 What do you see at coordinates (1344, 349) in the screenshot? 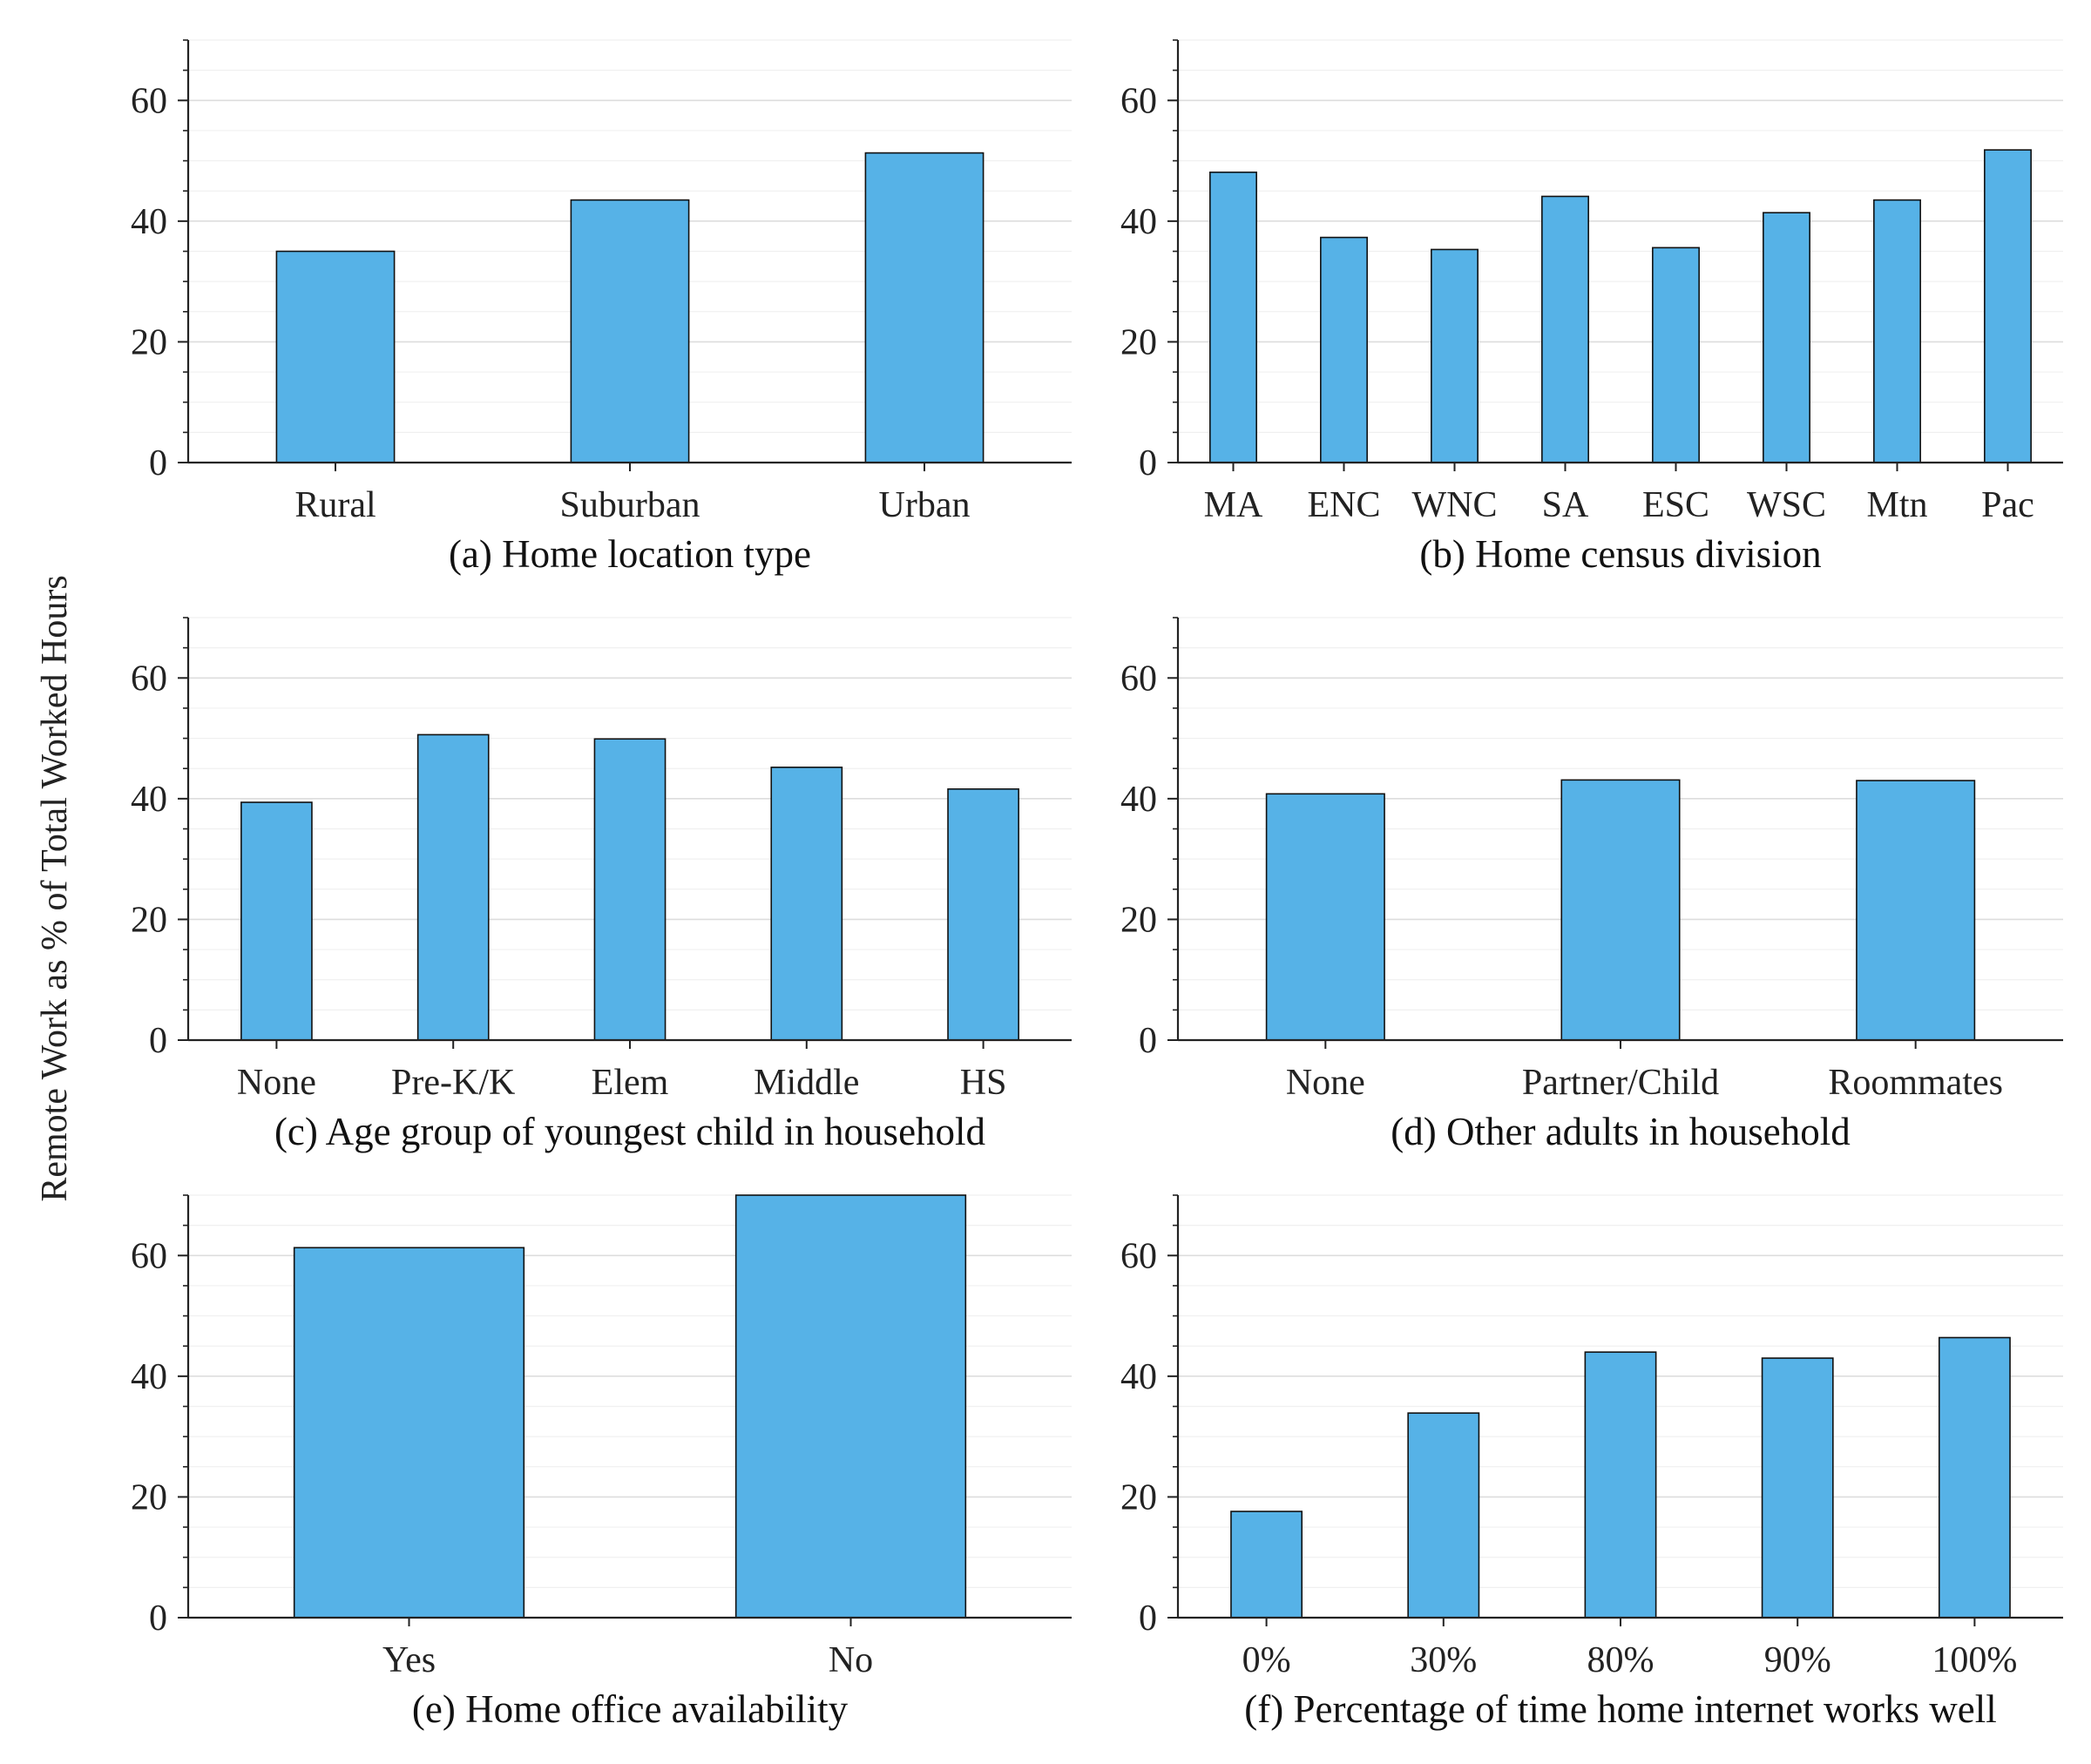
I see `bar-enc` at bounding box center [1344, 349].